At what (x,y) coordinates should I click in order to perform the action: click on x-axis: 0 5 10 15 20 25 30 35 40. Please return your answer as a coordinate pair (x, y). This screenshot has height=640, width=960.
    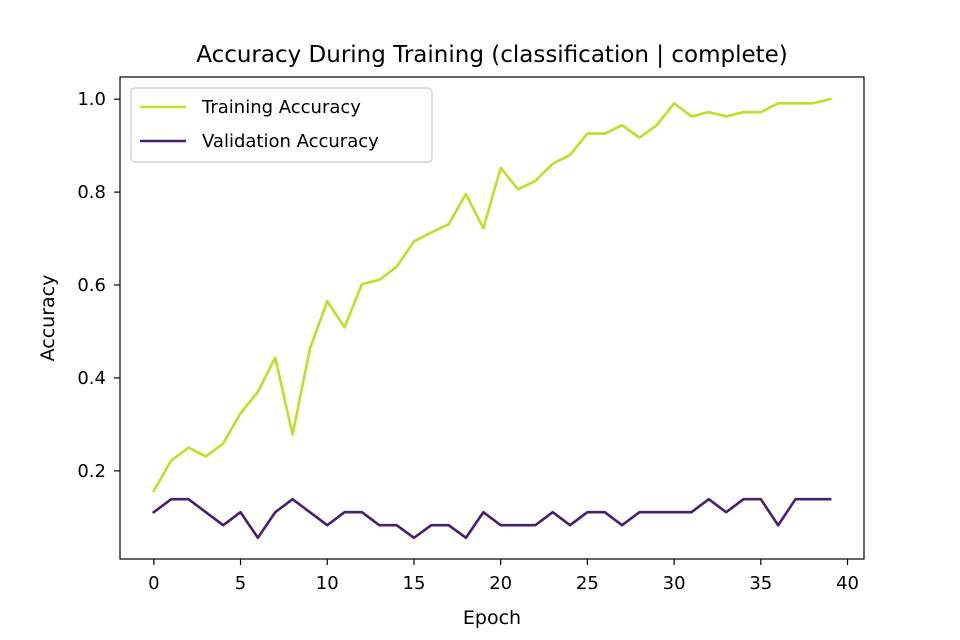
    Looking at the image, I should click on (503, 576).